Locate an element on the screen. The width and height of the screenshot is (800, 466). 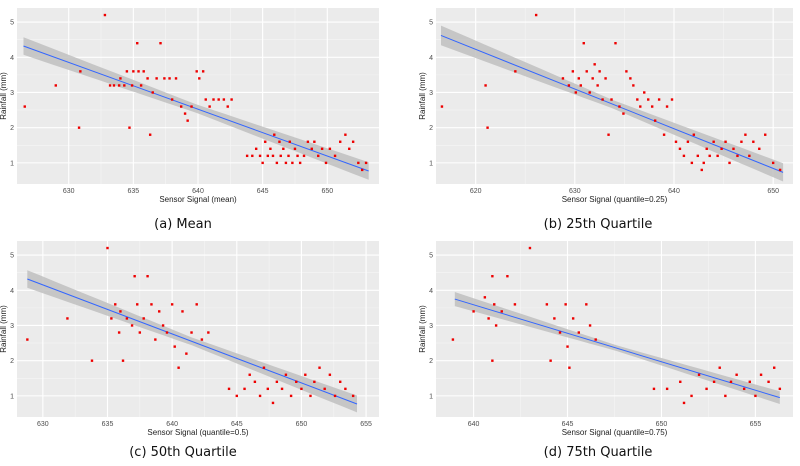
x-tick-label: 655 is located at coordinates (756, 424).